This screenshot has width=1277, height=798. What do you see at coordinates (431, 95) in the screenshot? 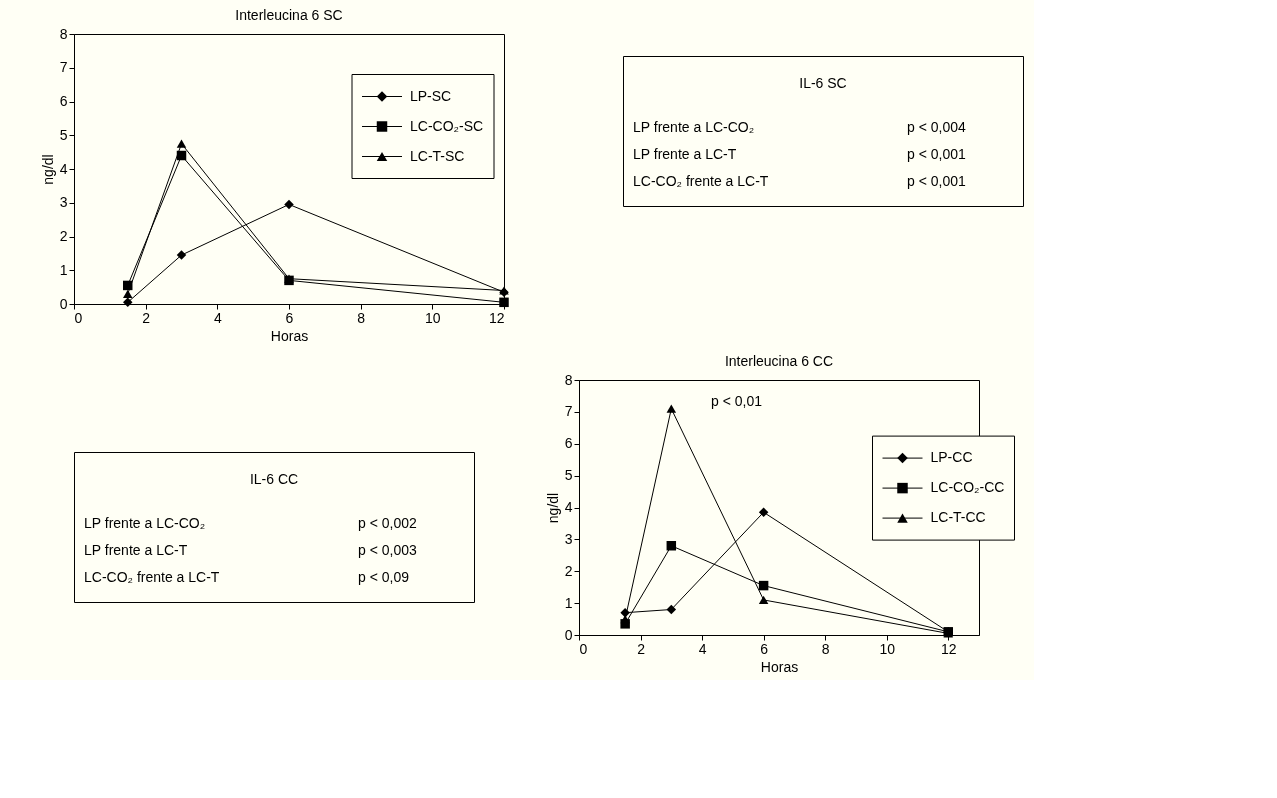
I see `legend-label: LP-SC` at bounding box center [431, 95].